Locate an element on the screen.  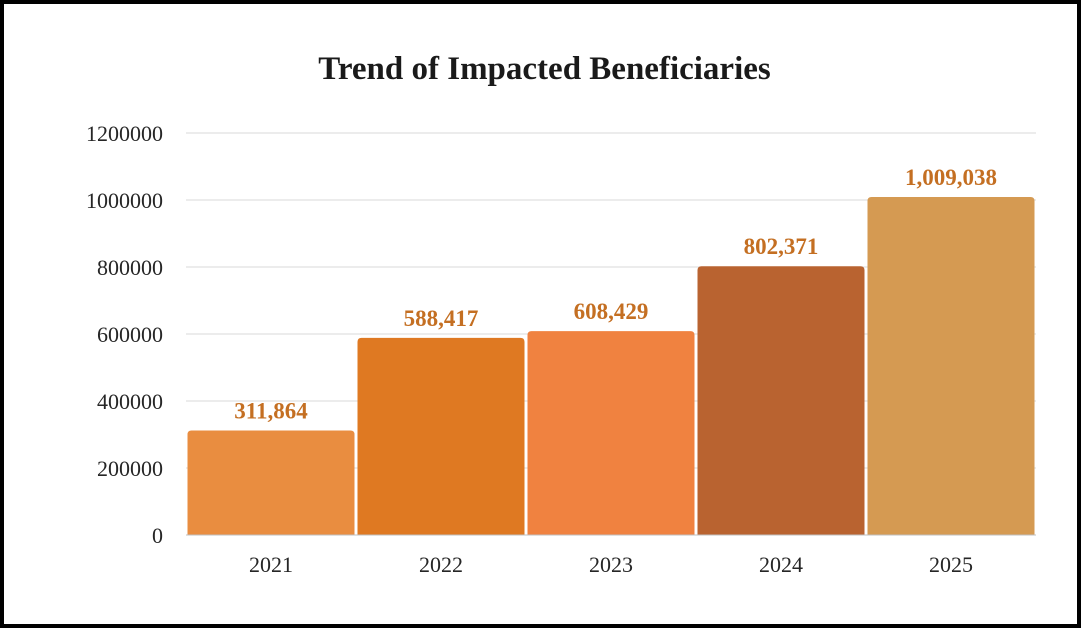
data-label-2025: 1,009,038 is located at coordinates (951, 177).